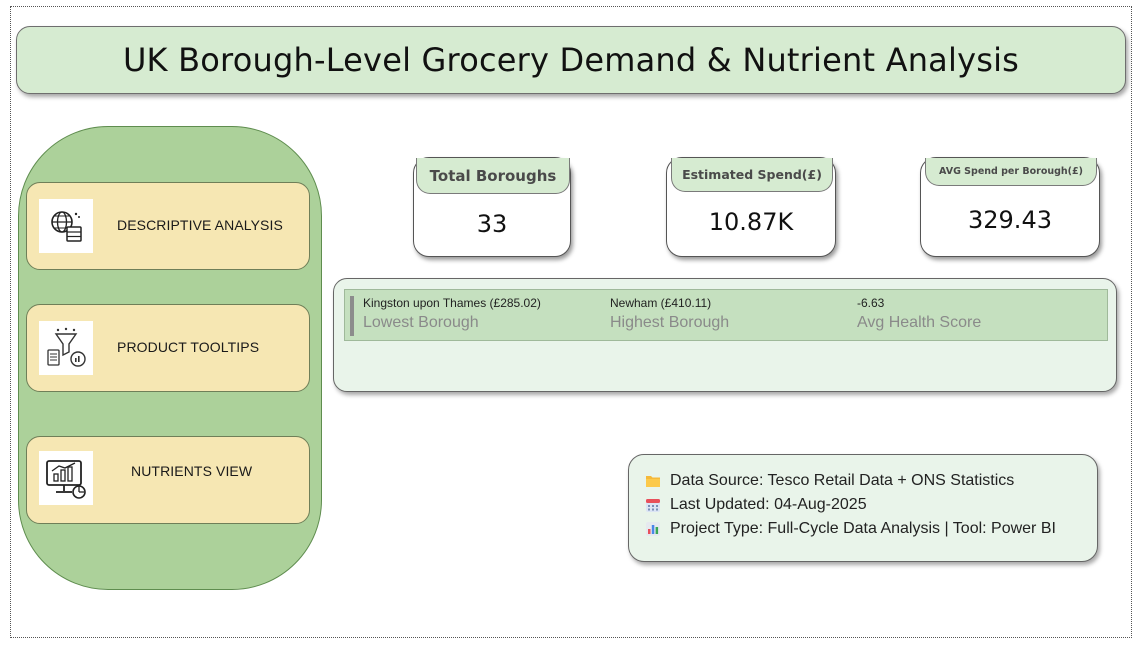 This screenshot has width=1142, height=652. I want to click on globe-database-icon, so click(66, 226).